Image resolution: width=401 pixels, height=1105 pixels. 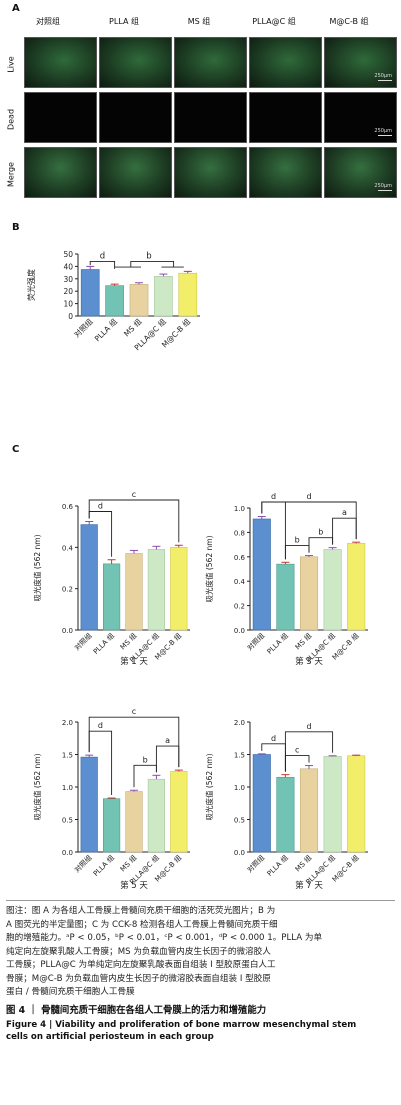 I want to click on chart-title: 第 3 天, so click(x=309, y=661).